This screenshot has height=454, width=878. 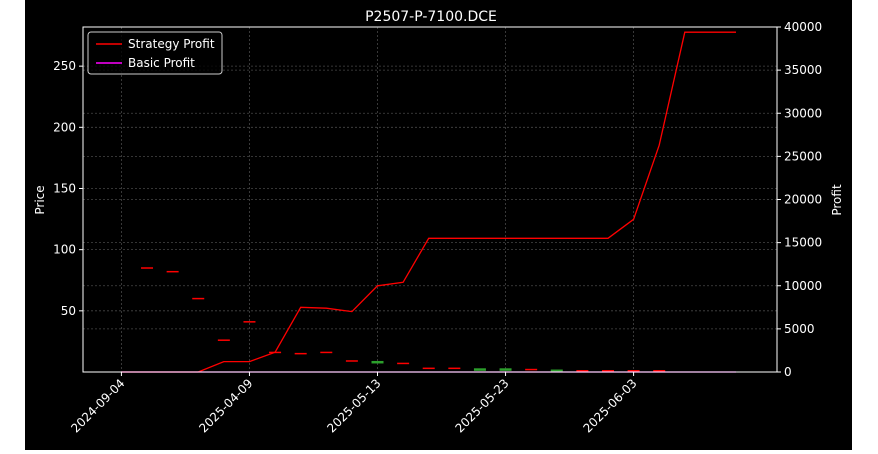 I want to click on legend: Strategy Profit Basic Profit, so click(x=155, y=53).